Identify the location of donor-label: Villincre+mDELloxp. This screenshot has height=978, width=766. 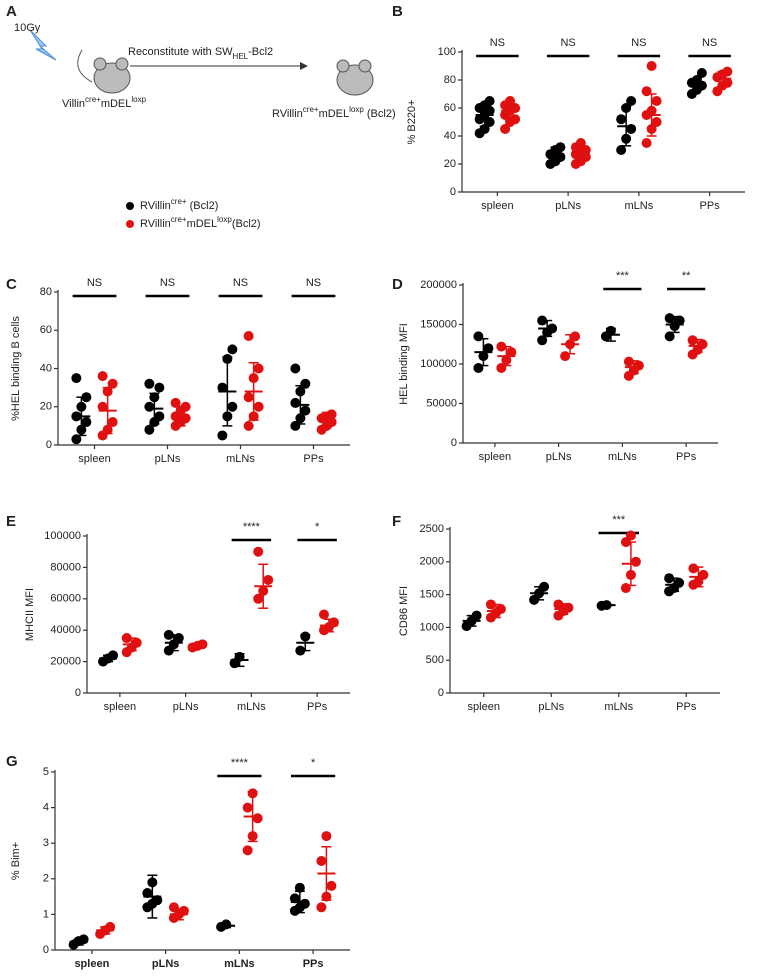
(104, 102).